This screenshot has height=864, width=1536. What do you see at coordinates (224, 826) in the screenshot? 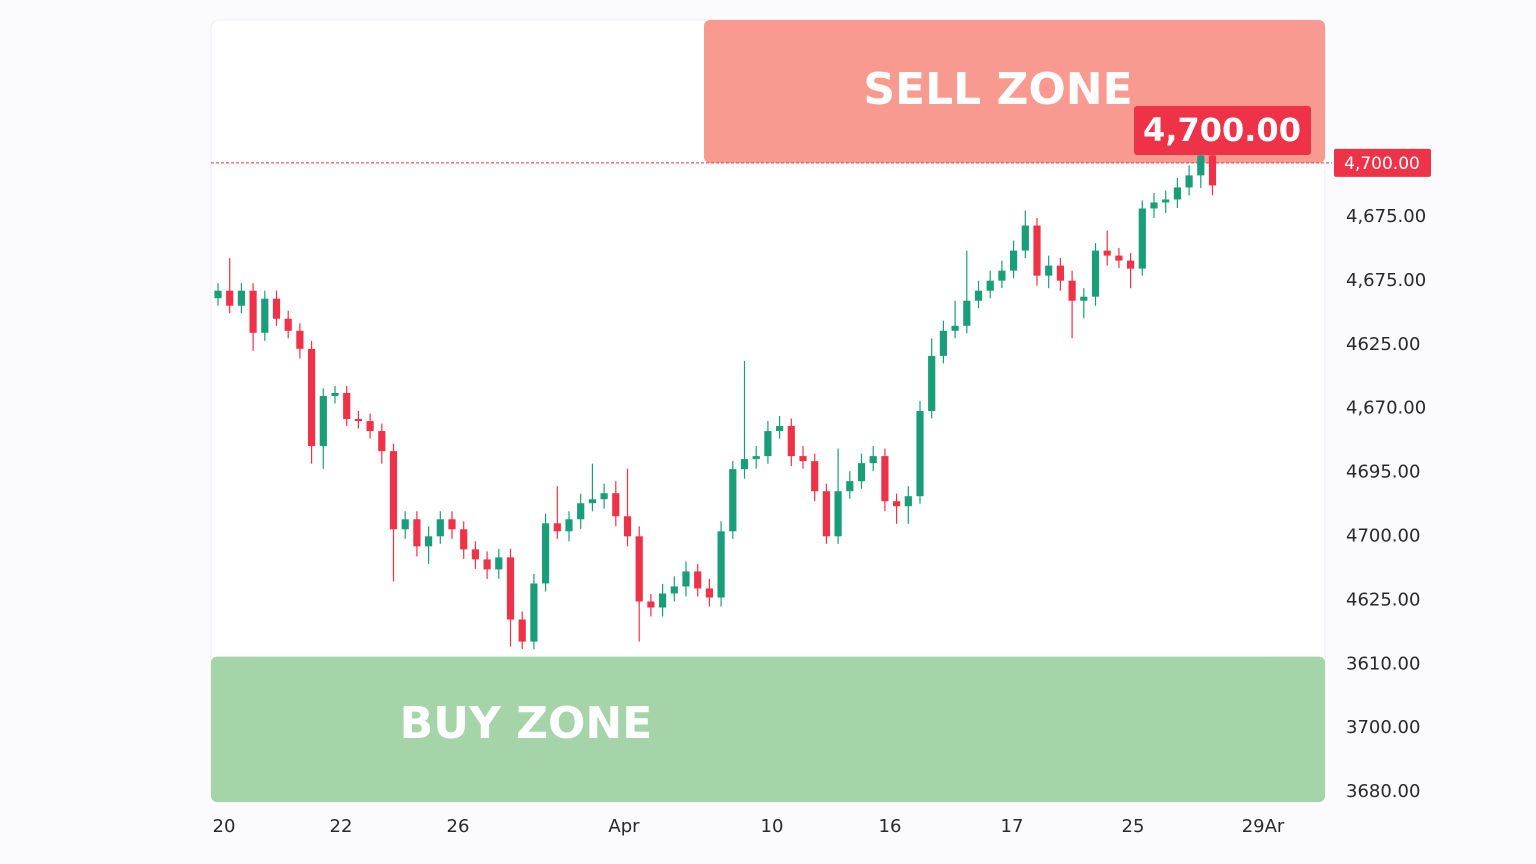
I see `x-axis-label: 20` at bounding box center [224, 826].